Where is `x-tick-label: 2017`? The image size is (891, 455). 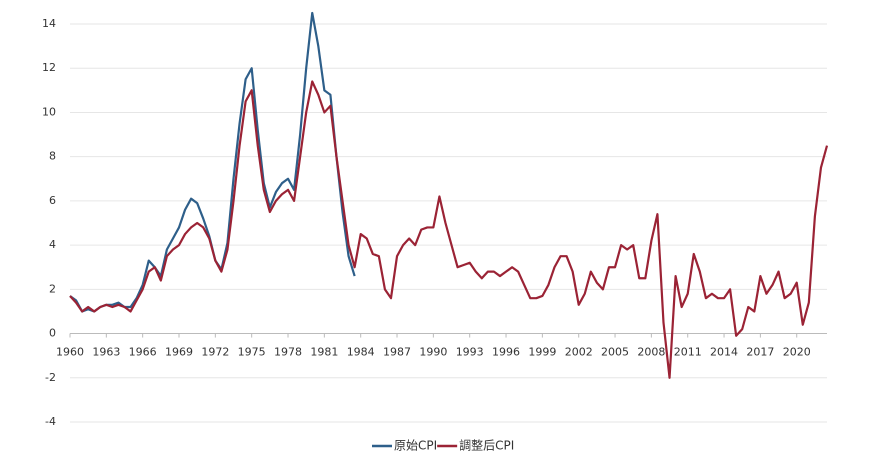 x-tick-label: 2017 is located at coordinates (760, 352).